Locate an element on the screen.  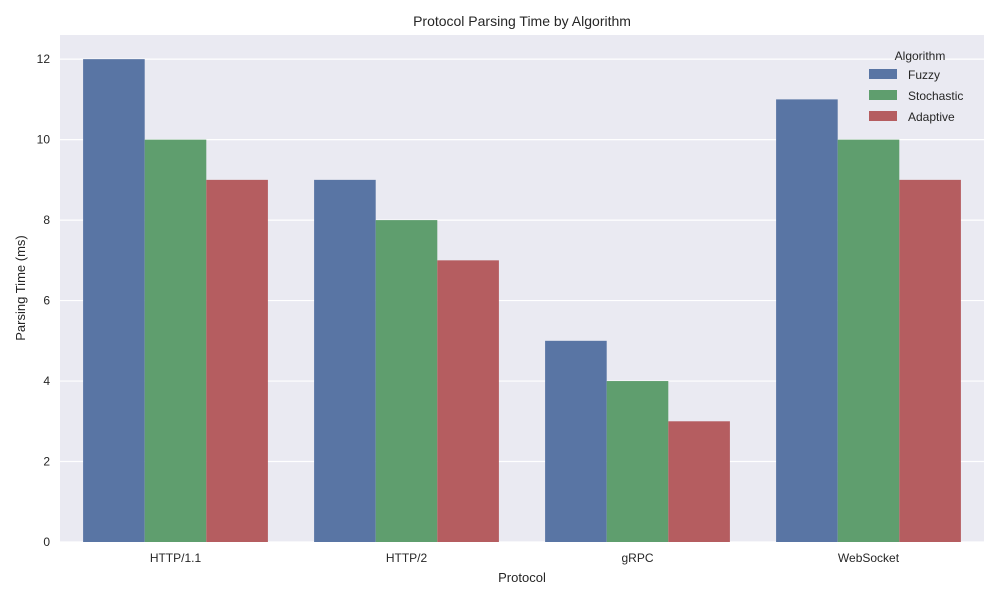
legend-swatch-stochastic is located at coordinates (883, 95).